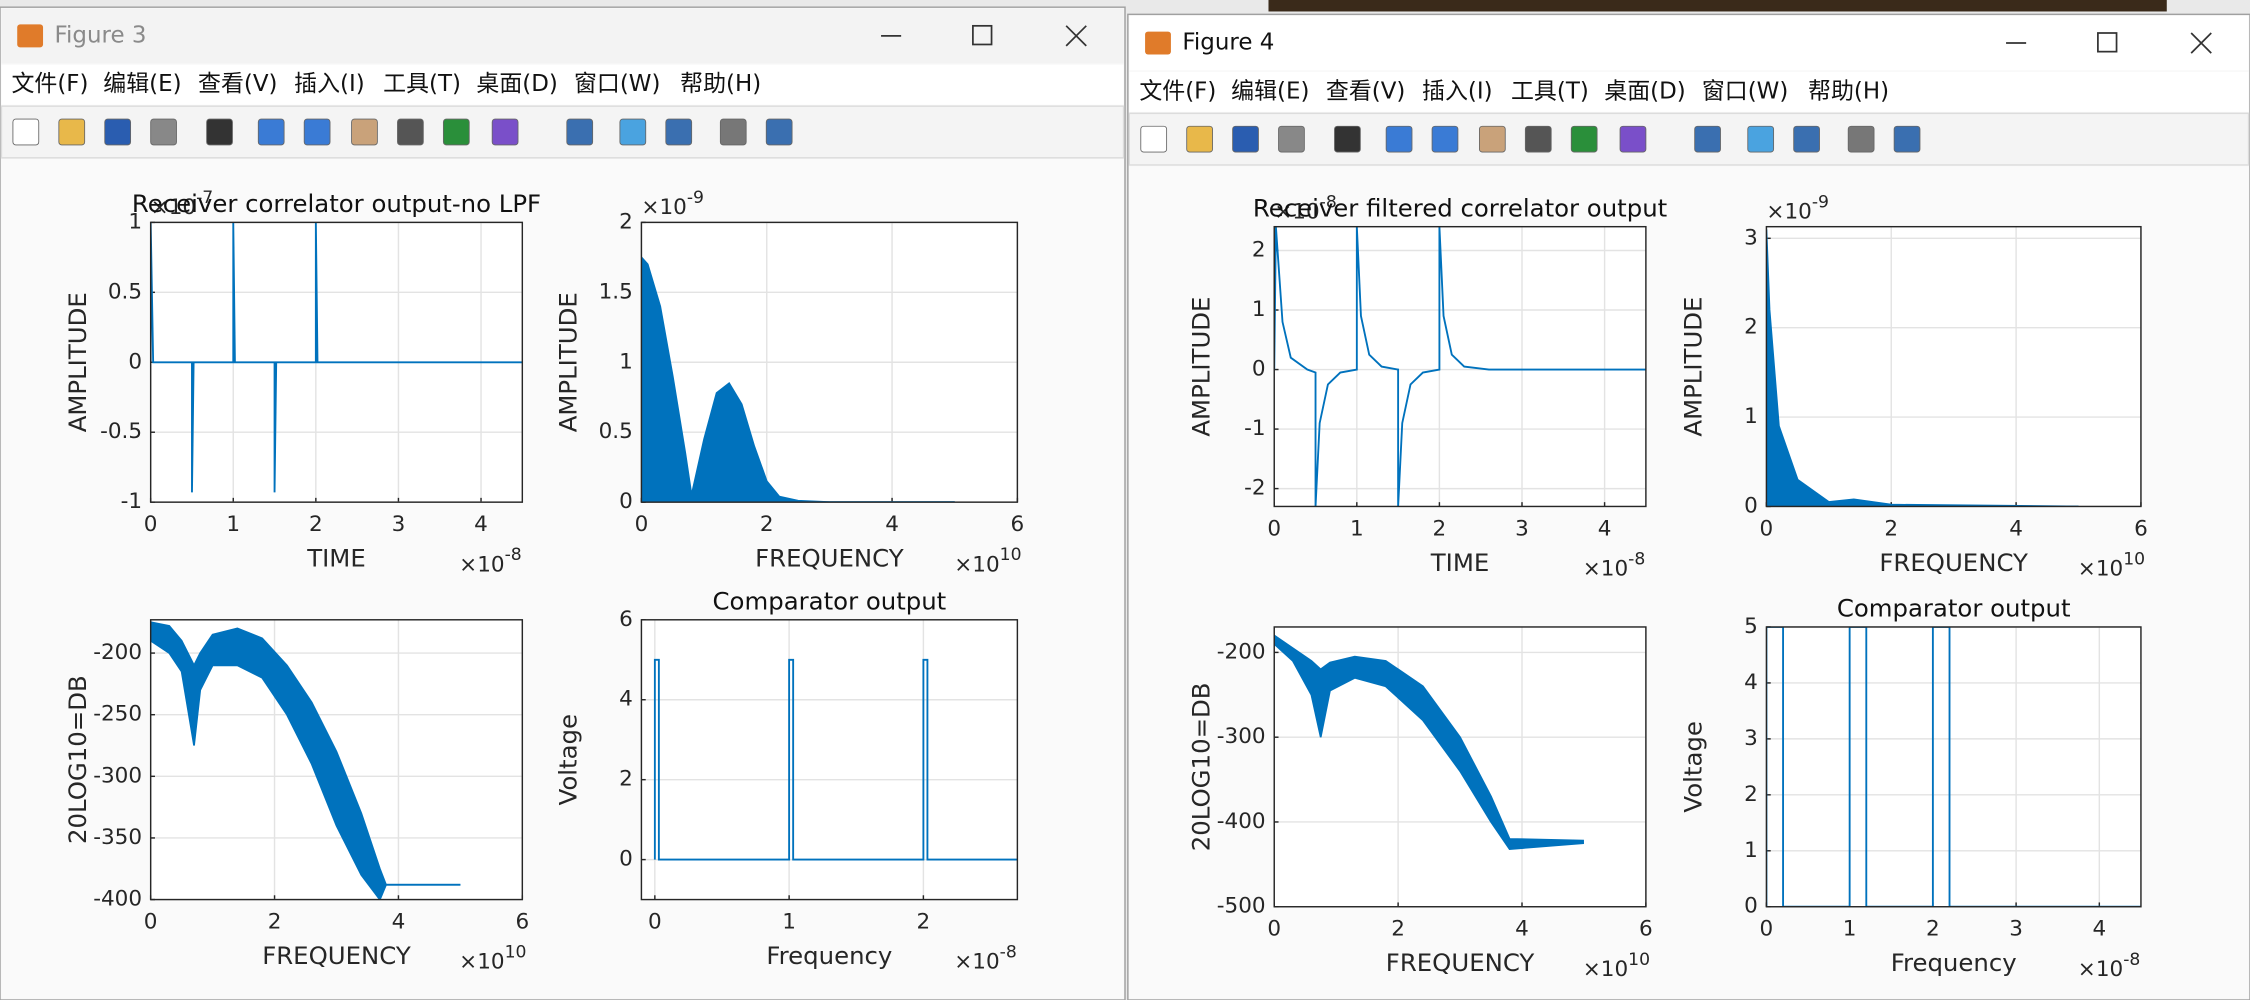  What do you see at coordinates (121, 431) in the screenshot?
I see `y-tick-label: -0.5` at bounding box center [121, 431].